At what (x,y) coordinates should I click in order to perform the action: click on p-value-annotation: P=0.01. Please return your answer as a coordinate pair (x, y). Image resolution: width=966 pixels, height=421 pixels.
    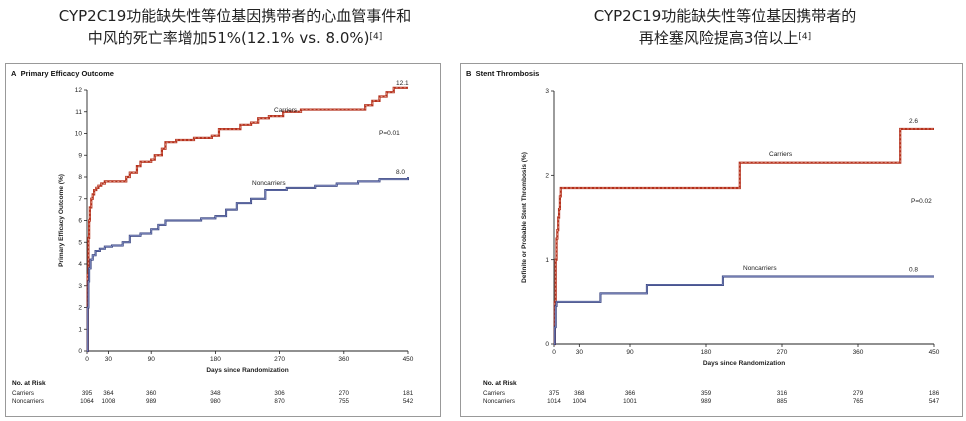
    Looking at the image, I should click on (389, 133).